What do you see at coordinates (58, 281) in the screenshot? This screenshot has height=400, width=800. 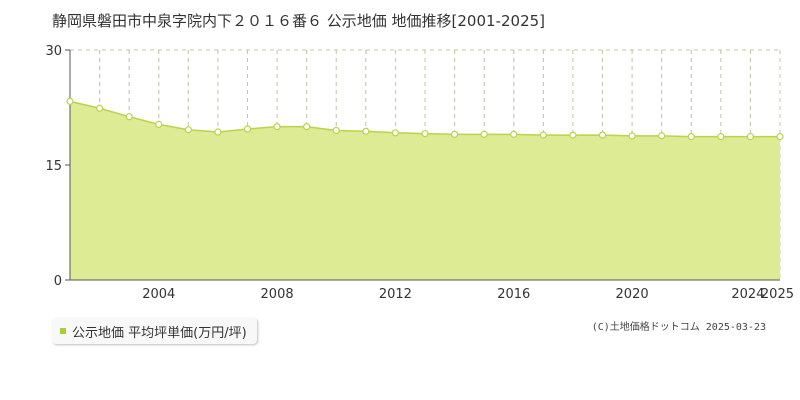 I see `y-tick-label: 0` at bounding box center [58, 281].